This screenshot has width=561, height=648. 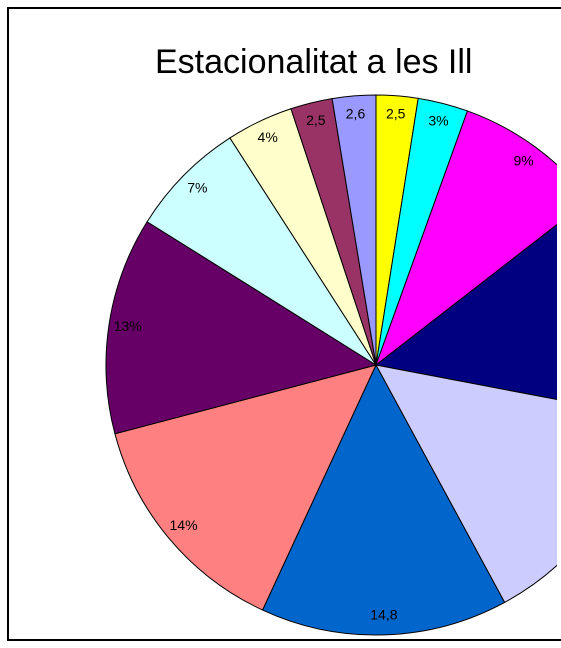 What do you see at coordinates (314, 62) in the screenshot?
I see `chart-title: Estacionalitat a les Ill` at bounding box center [314, 62].